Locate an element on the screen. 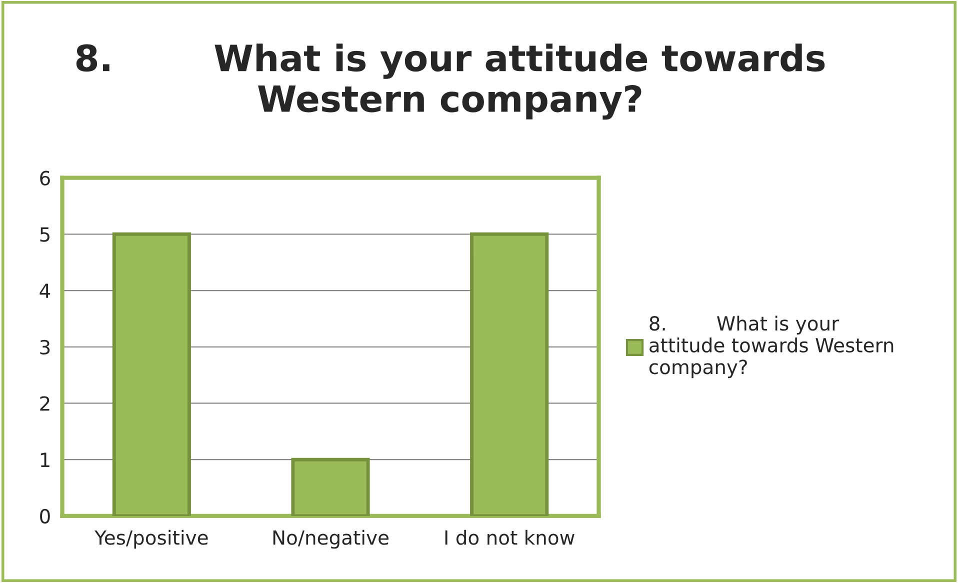 The width and height of the screenshot is (958, 583). y-tick-label: 1 is located at coordinates (45, 459).